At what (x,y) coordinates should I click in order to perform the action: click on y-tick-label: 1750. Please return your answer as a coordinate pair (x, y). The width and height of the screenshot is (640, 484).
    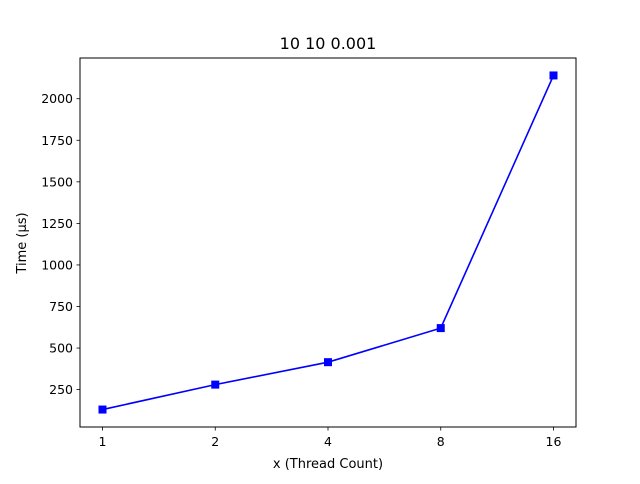
    Looking at the image, I should click on (57, 140).